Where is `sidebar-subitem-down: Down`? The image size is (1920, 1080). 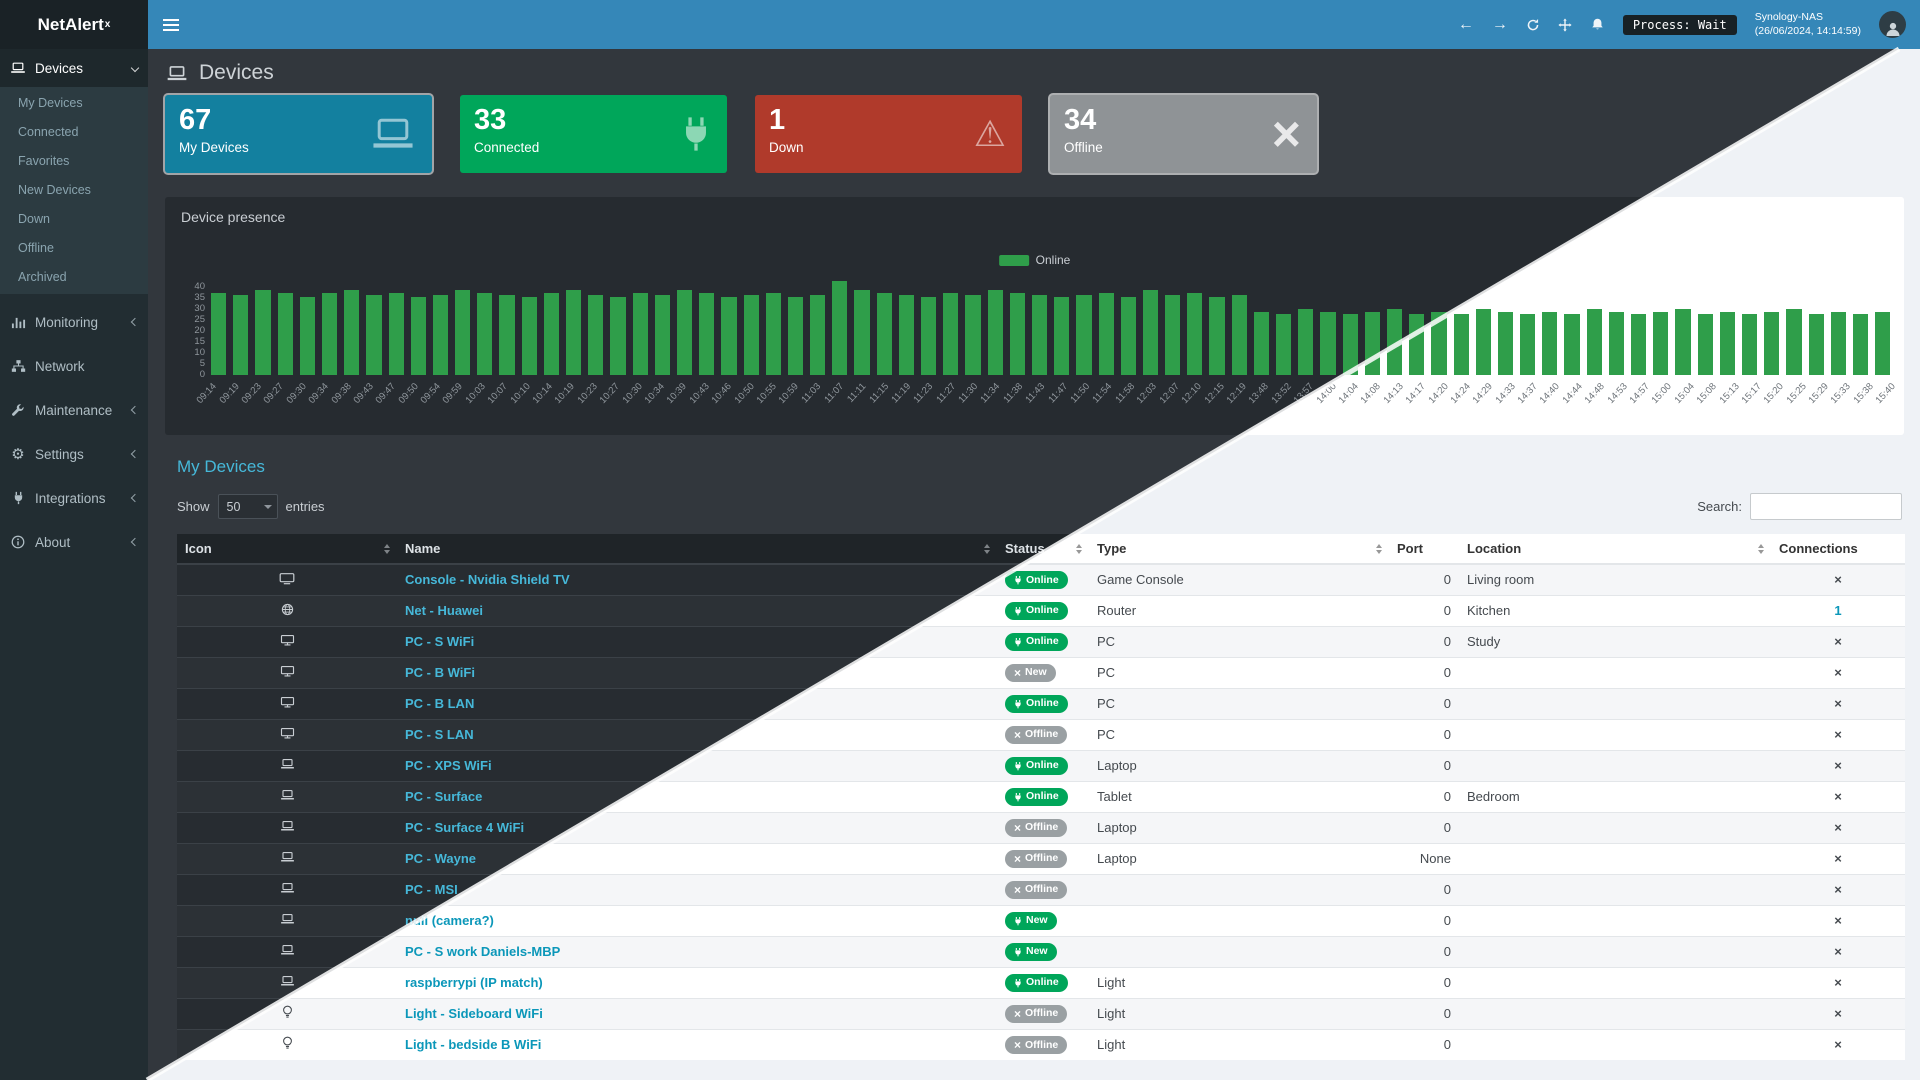
sidebar-subitem-down: Down is located at coordinates (34, 219).